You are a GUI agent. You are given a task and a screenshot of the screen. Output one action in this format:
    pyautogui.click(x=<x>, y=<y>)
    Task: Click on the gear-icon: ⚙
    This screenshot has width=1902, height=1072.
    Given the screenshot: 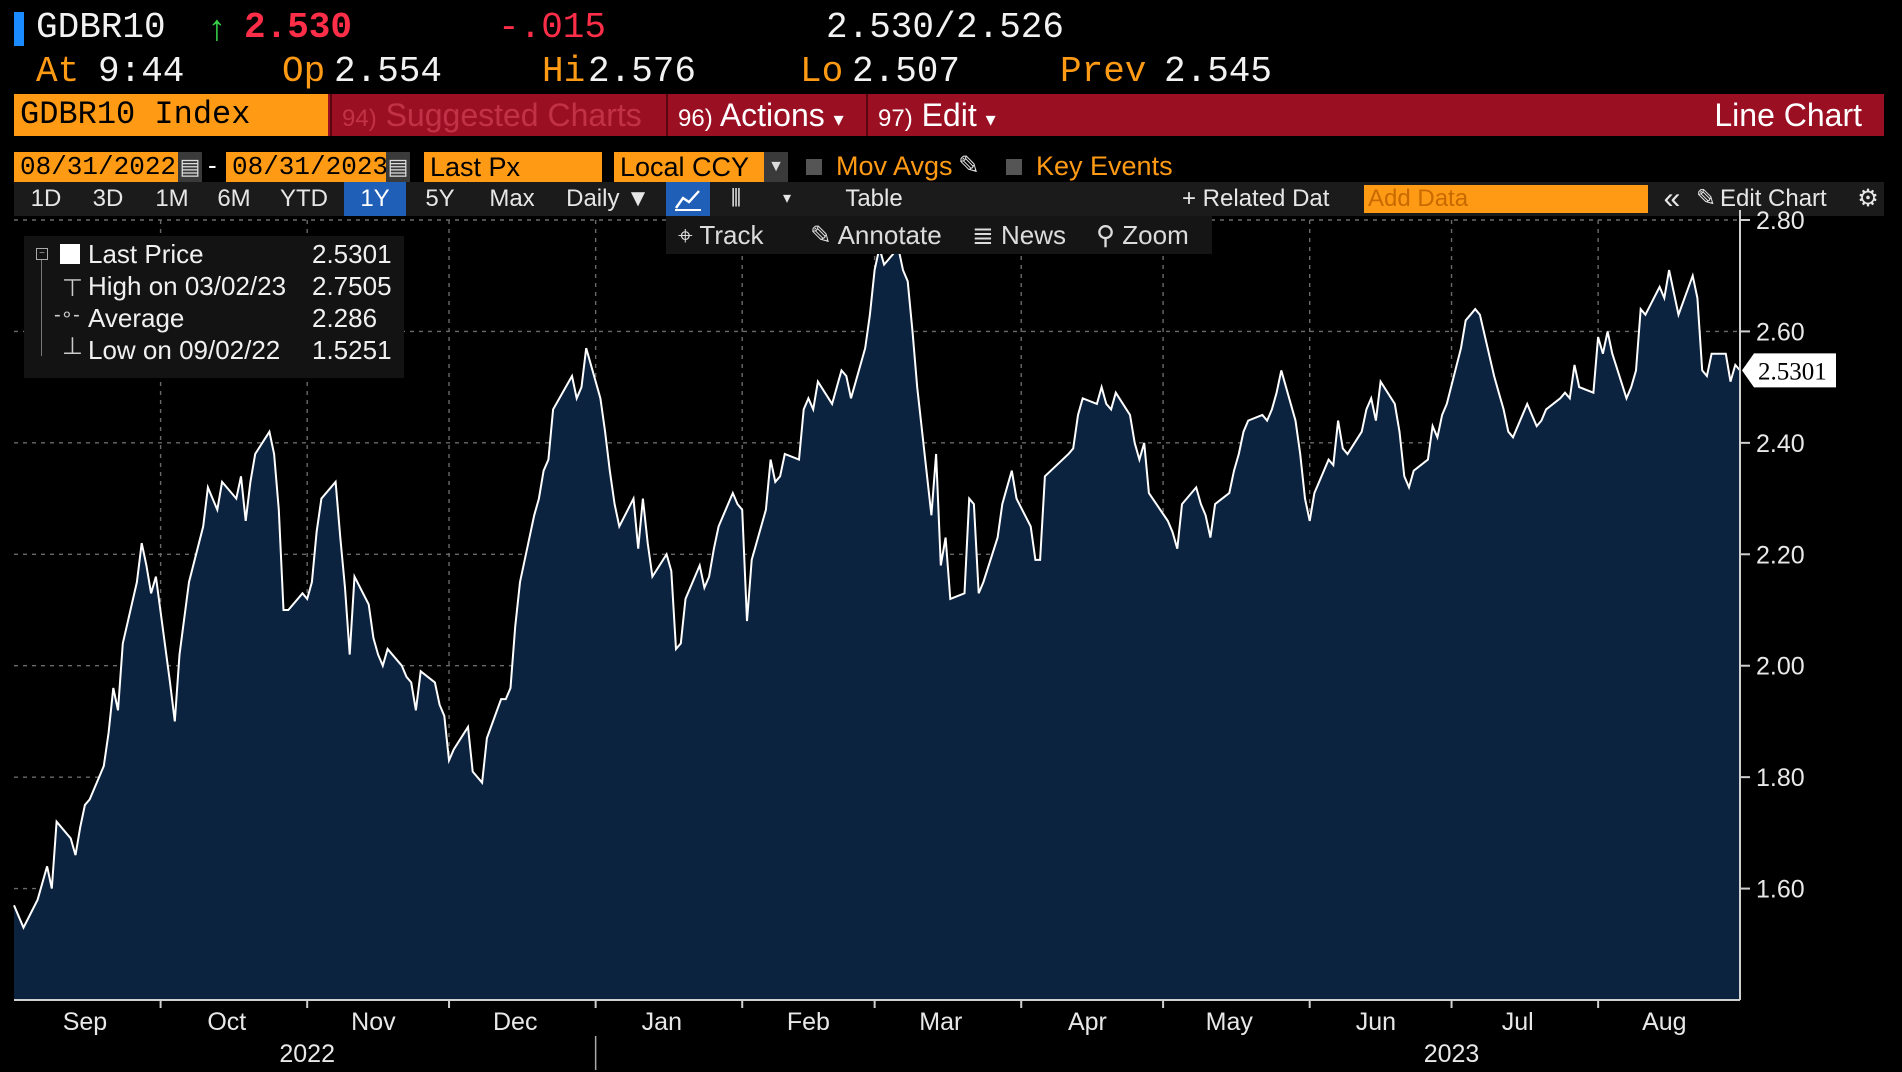 What is the action you would take?
    pyautogui.click(x=1868, y=198)
    